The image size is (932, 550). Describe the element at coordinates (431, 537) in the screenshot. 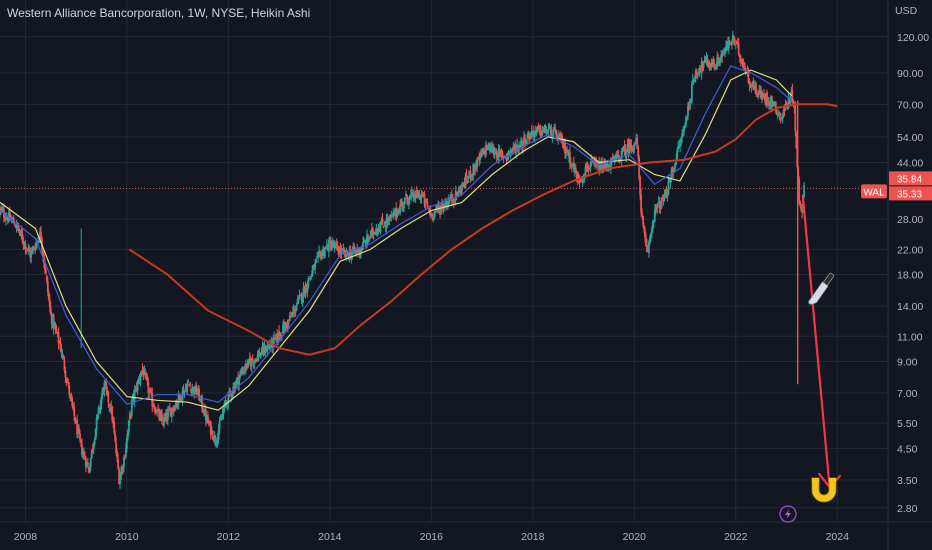

I see `time-axis: 2008 2010 2012 2014 2016 2018 2020 2022 2024` at that location.